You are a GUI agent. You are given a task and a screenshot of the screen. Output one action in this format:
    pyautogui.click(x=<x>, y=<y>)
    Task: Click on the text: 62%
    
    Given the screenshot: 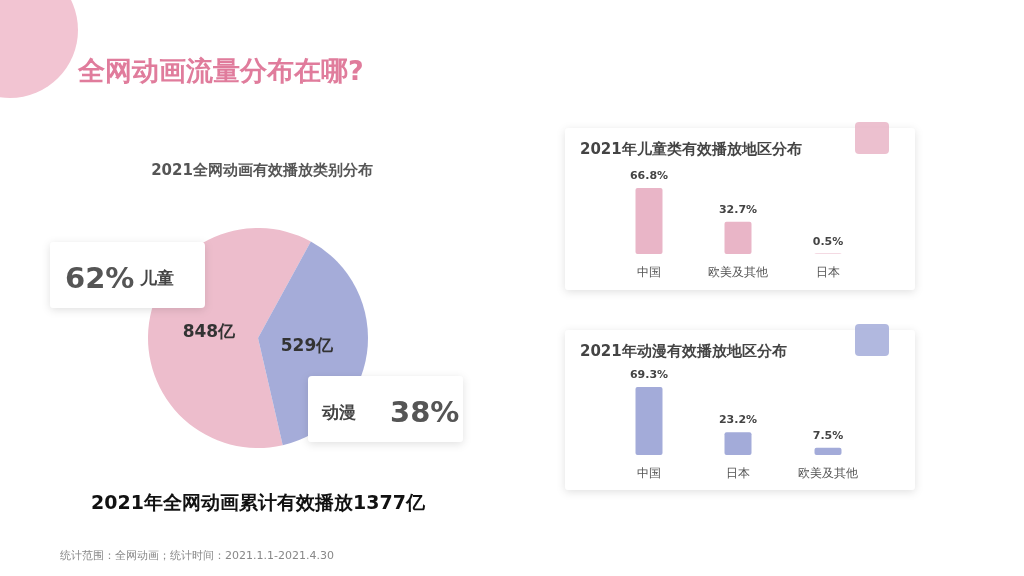 What is the action you would take?
    pyautogui.click(x=100, y=278)
    